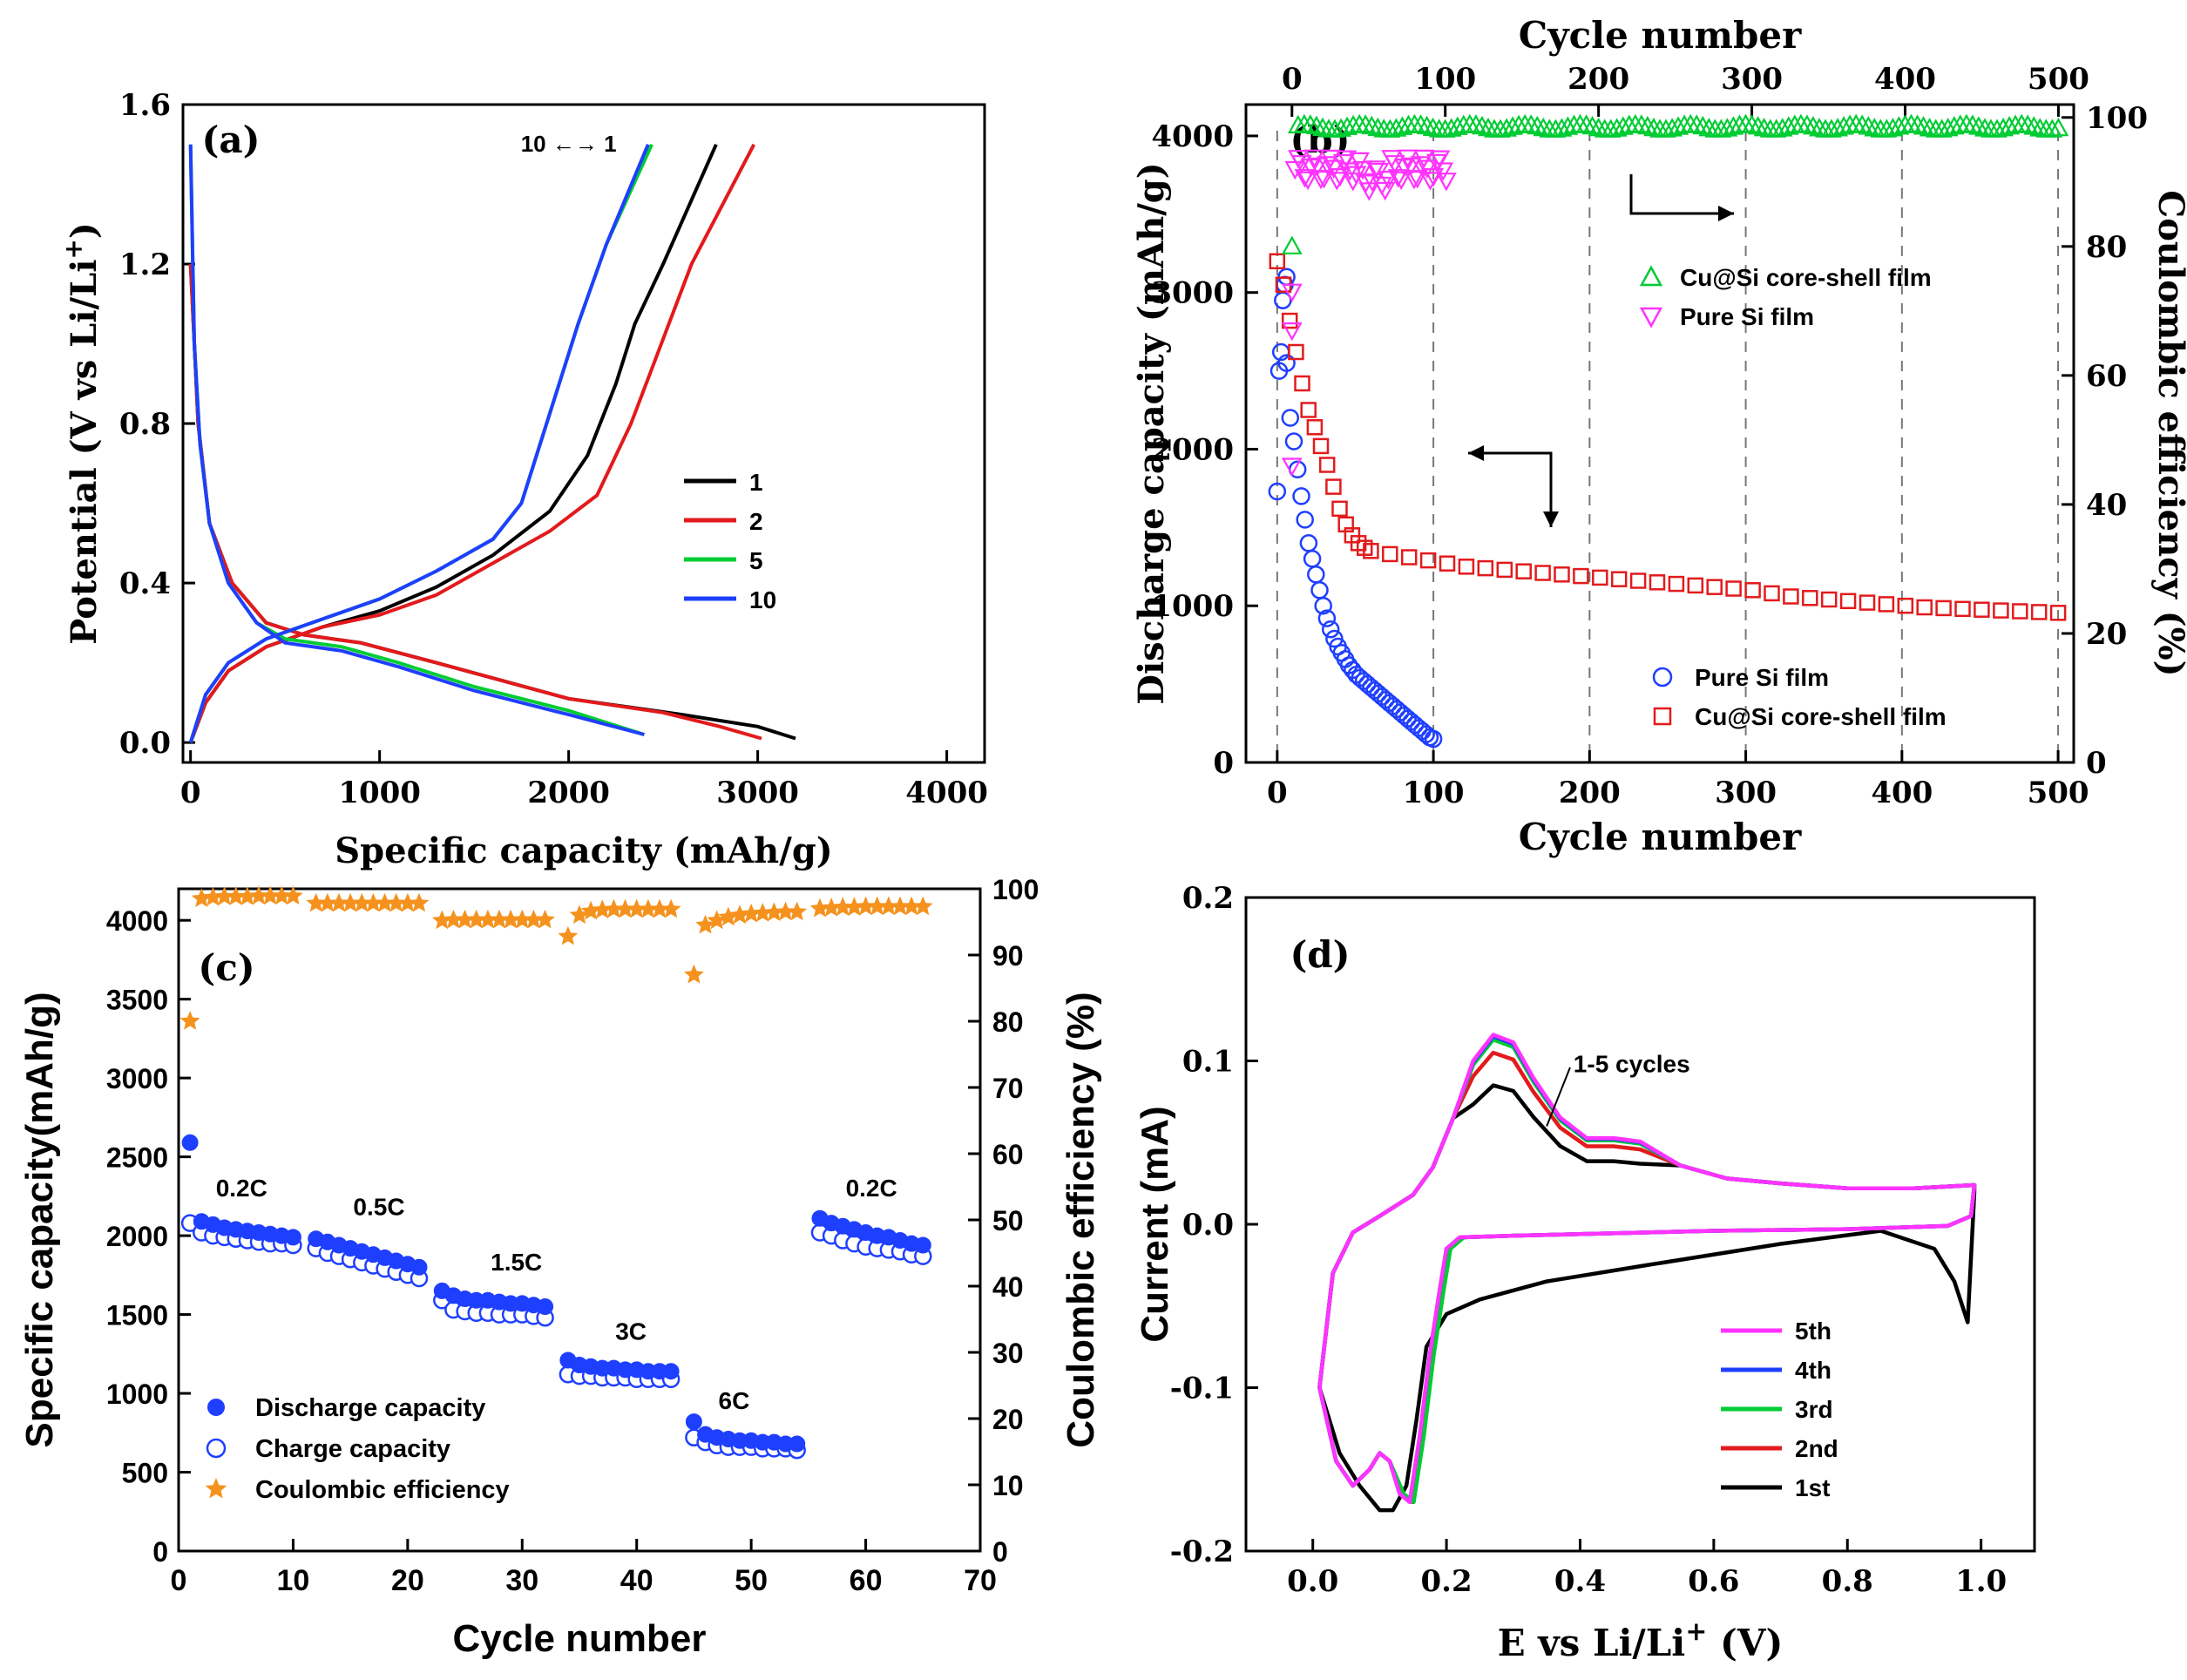  Describe the element at coordinates (1590, 793) in the screenshot. I see `panel-b-xtick-label: 200` at that location.